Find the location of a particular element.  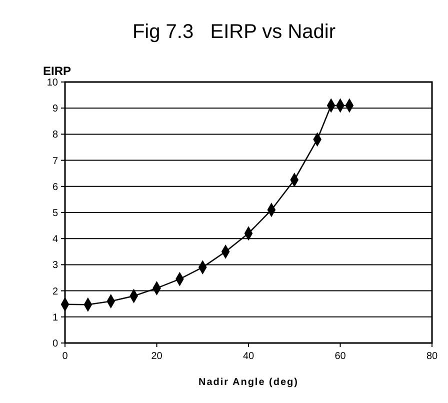

y-tick-label: 5 is located at coordinates (55, 213).